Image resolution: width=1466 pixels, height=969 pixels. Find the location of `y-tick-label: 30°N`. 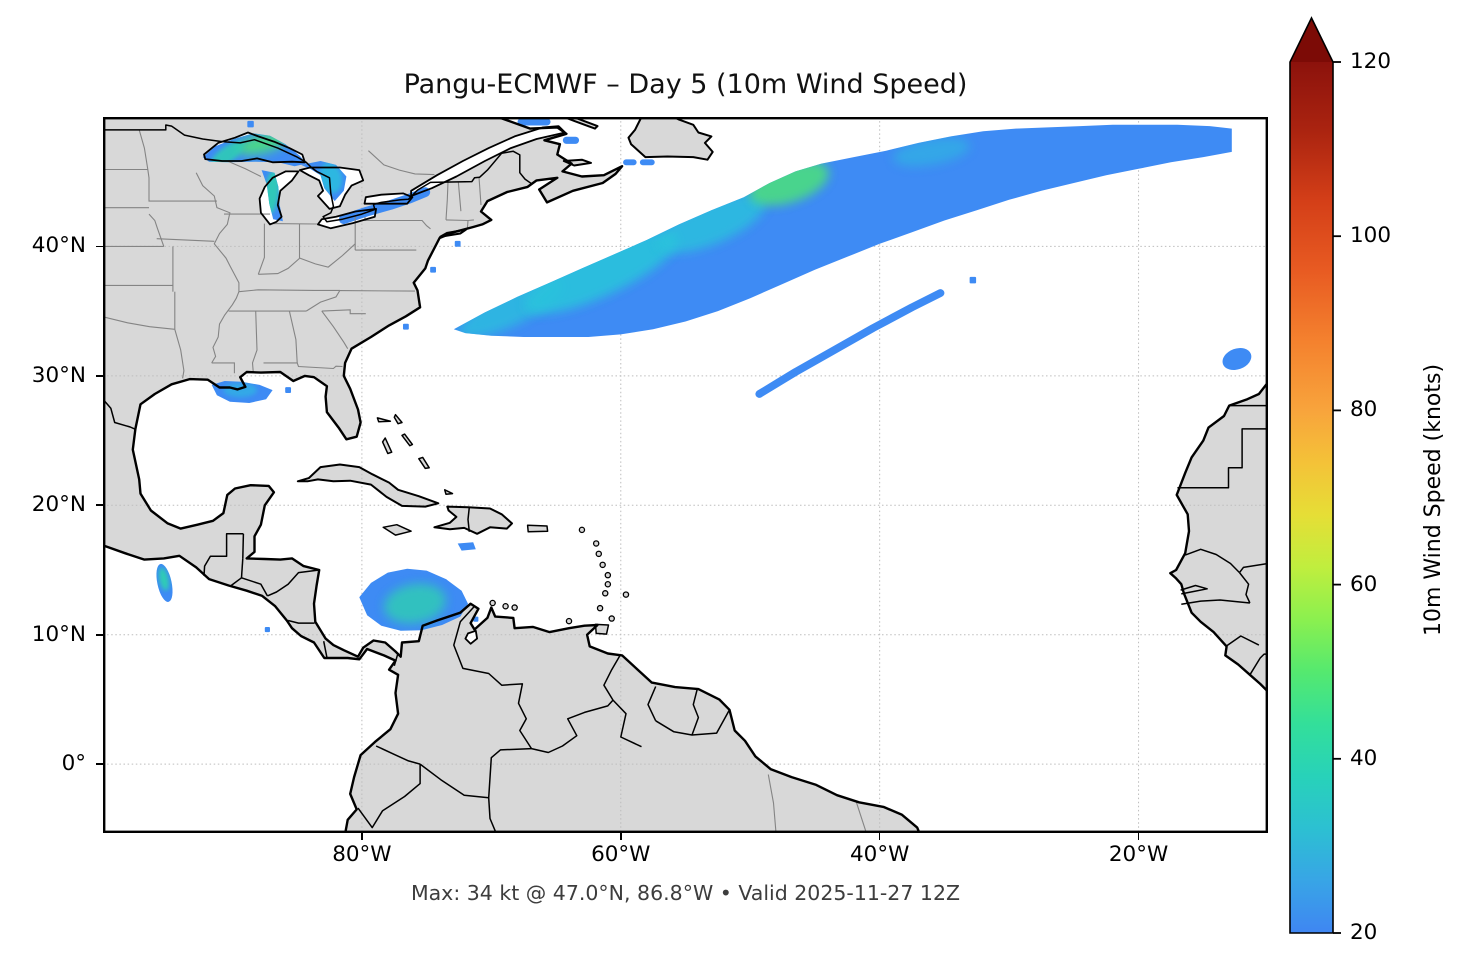

y-tick-label: 30°N is located at coordinates (58, 375).